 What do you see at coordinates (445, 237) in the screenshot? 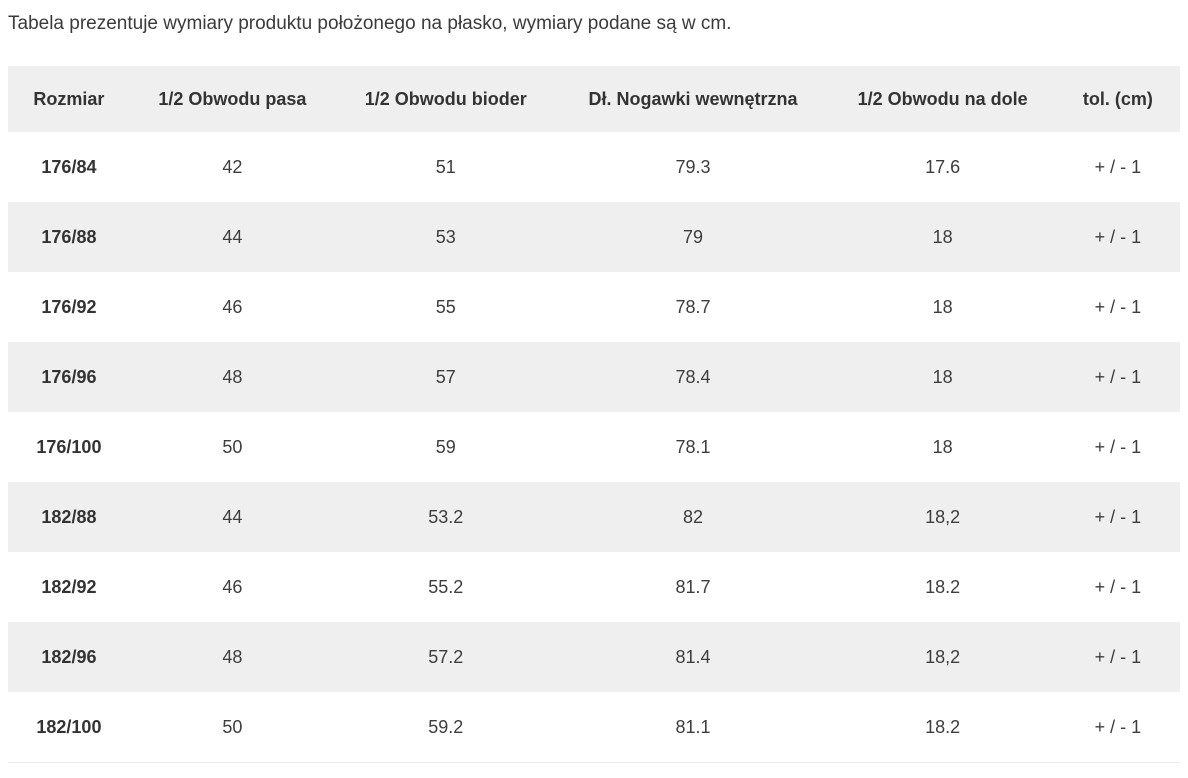
I see `value-cell: 53` at bounding box center [445, 237].